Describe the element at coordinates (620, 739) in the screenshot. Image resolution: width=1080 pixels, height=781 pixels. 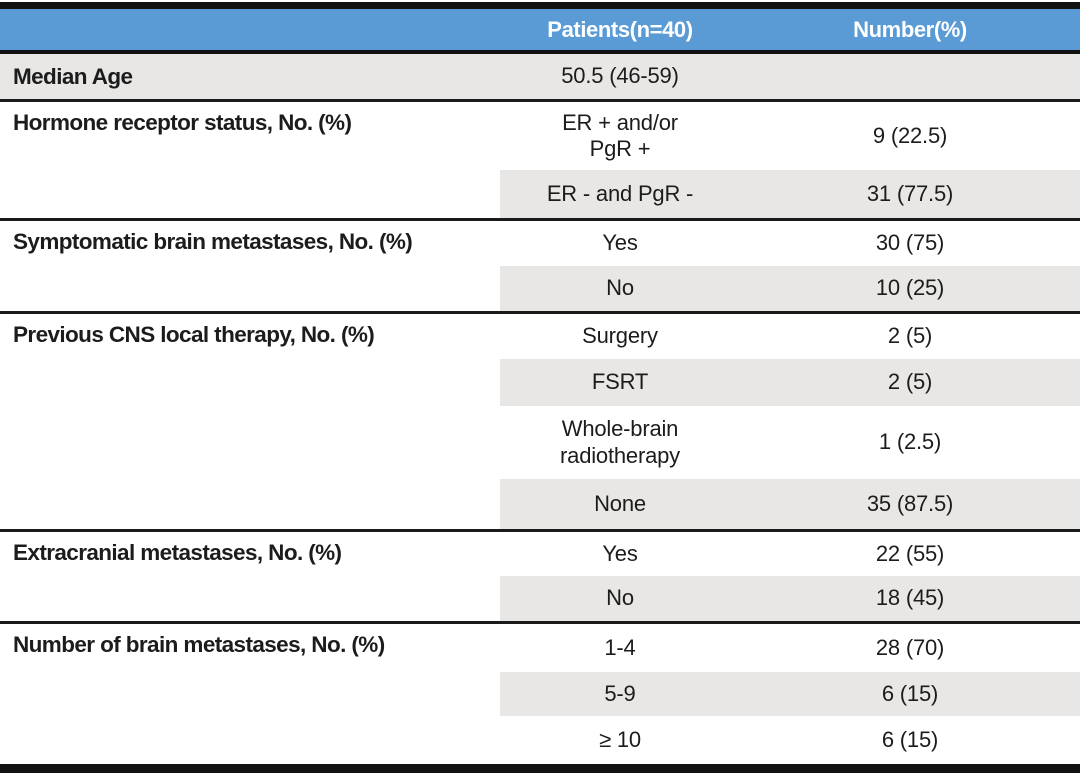
I see `patients-cell: ≥ 10` at that location.